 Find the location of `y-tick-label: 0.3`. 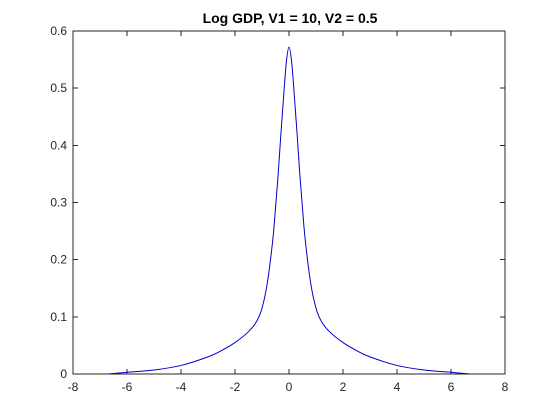

y-tick-label: 0.3 is located at coordinates (58, 203).